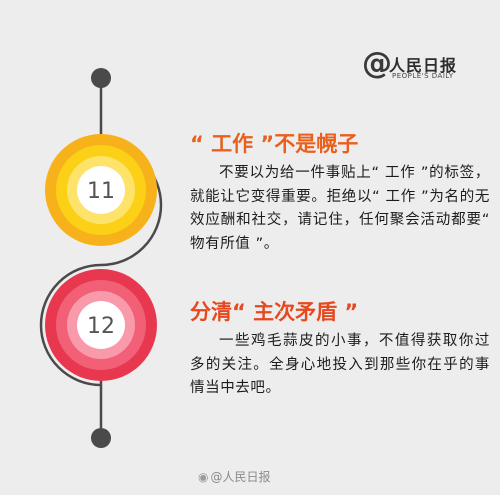 The height and width of the screenshot is (495, 500). I want to click on watermark-text: @人民日报, so click(240, 477).